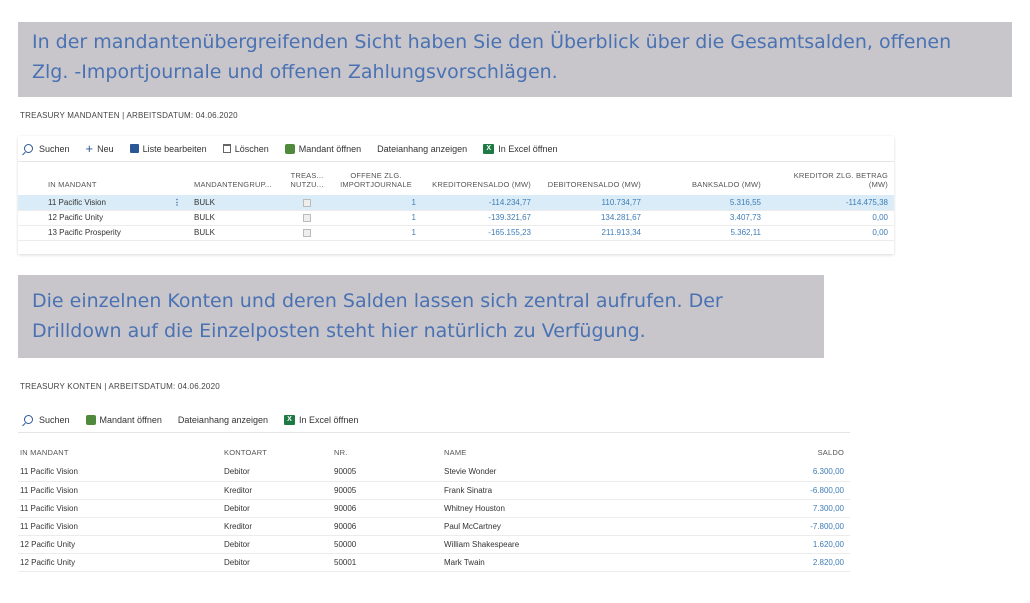  I want to click on delete-button: Löschen, so click(245, 149).